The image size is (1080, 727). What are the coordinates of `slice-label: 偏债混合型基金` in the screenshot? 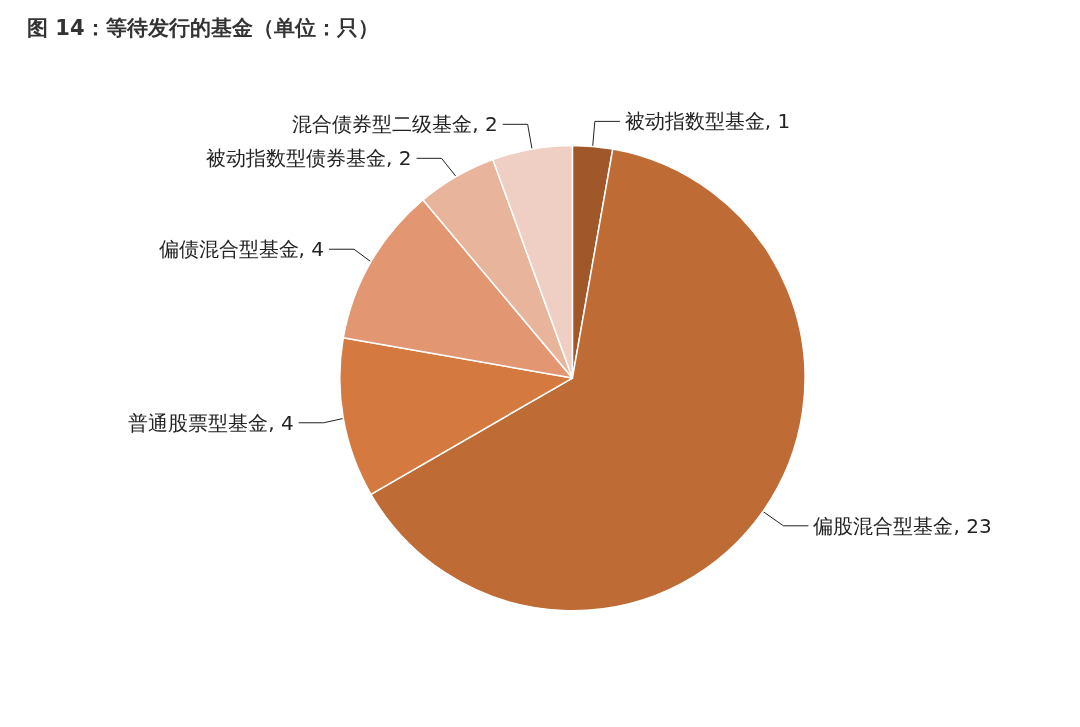 It's located at (228, 249).